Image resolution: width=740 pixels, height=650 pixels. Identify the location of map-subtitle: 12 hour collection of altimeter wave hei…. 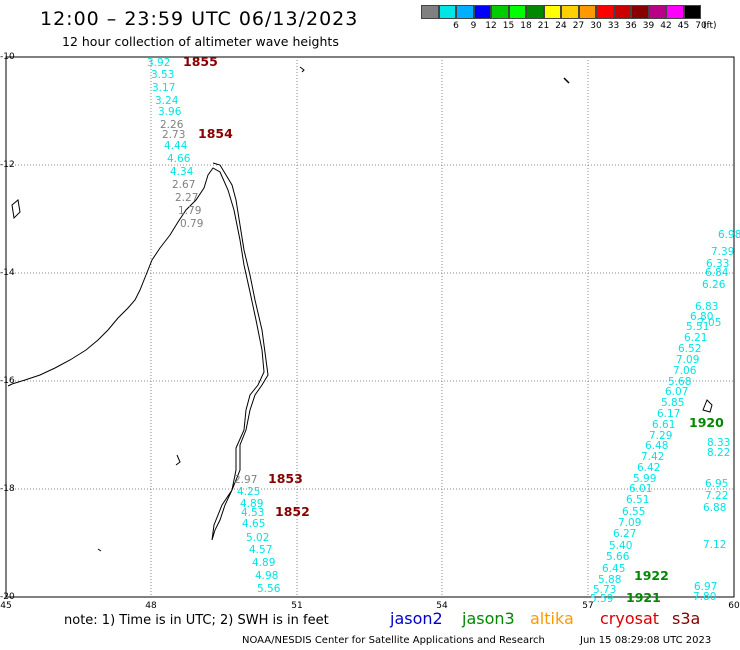
(200, 41).